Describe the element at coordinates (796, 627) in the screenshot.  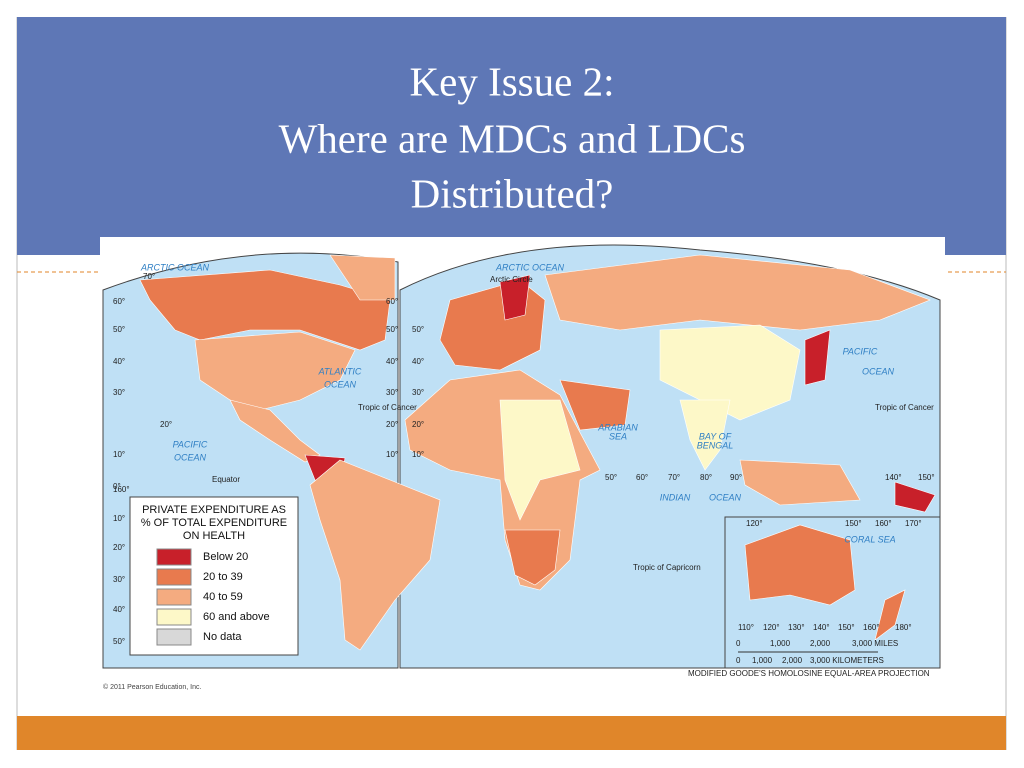
I see `map-label: 130°` at that location.